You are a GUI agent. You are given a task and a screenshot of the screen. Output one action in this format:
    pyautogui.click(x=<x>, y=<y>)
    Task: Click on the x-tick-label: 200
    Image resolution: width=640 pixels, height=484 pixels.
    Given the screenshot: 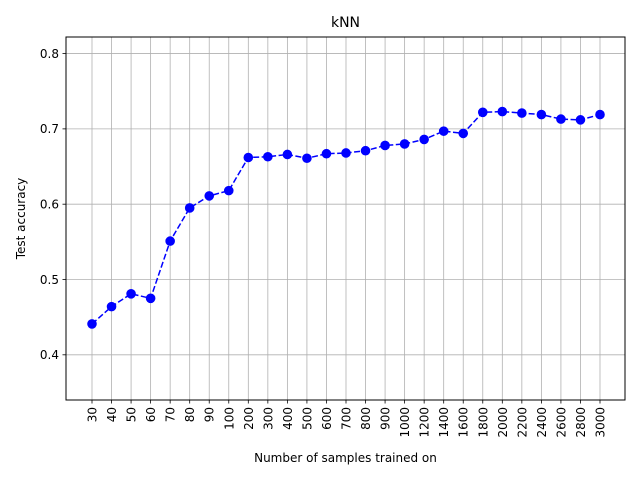 What is the action you would take?
    pyautogui.click(x=249, y=418)
    